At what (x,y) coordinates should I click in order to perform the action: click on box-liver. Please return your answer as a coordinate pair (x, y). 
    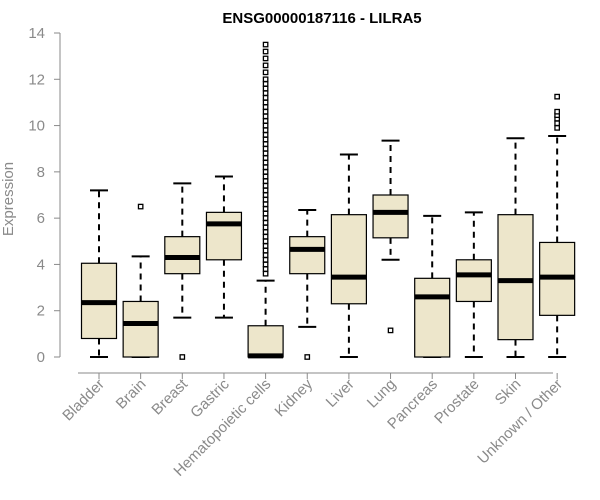
    Looking at the image, I should click on (348, 255).